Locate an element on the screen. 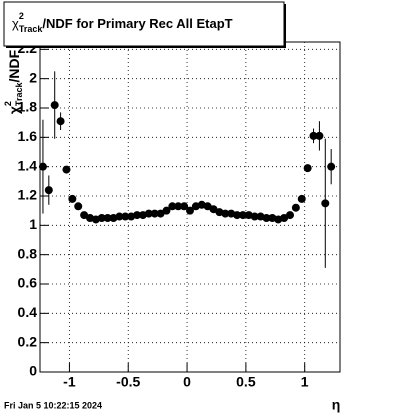  y-label-text: /NDF is located at coordinates (14, 65).